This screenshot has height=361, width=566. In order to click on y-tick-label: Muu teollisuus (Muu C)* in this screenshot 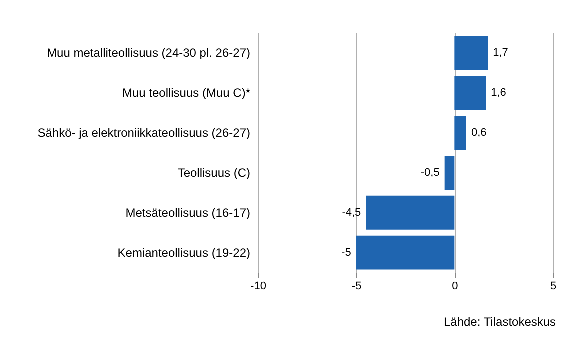, I will do `click(186, 93)`.